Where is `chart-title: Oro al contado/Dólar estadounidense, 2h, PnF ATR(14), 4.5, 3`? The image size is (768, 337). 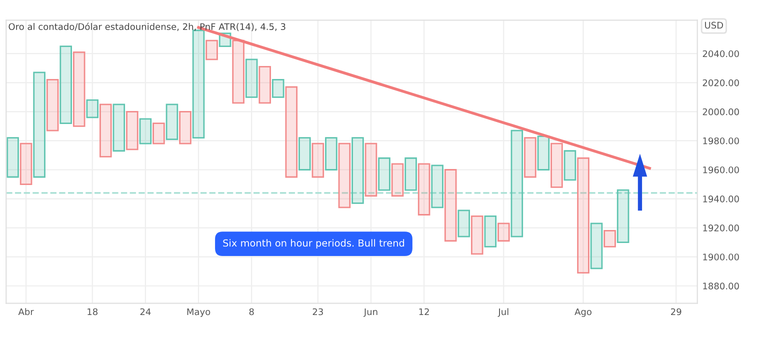 chart-title: Oro al contado/Dólar estadounidense, 2h, PnF ATR(14), 4.5, 3 is located at coordinates (147, 27).